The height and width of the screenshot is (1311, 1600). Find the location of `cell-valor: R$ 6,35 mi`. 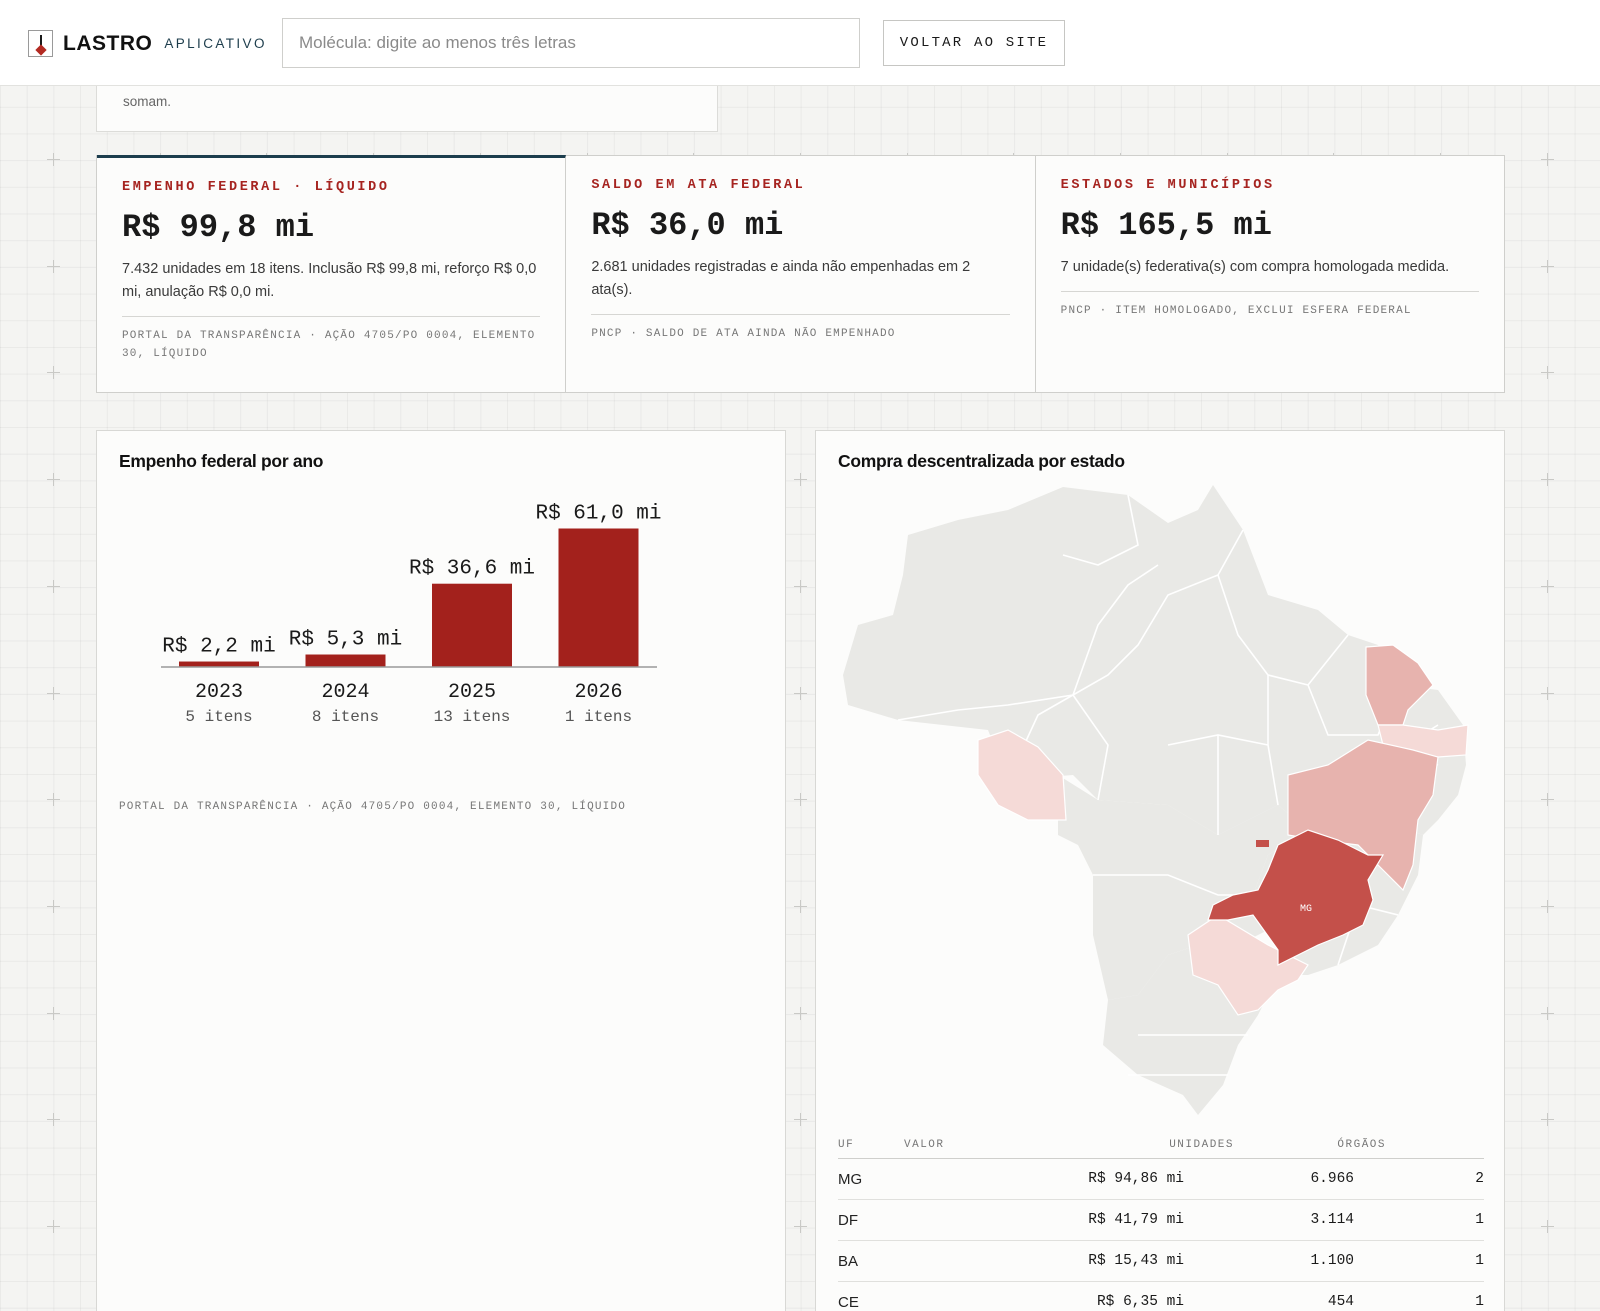

cell-valor: R$ 6,35 mi is located at coordinates (1140, 1302).